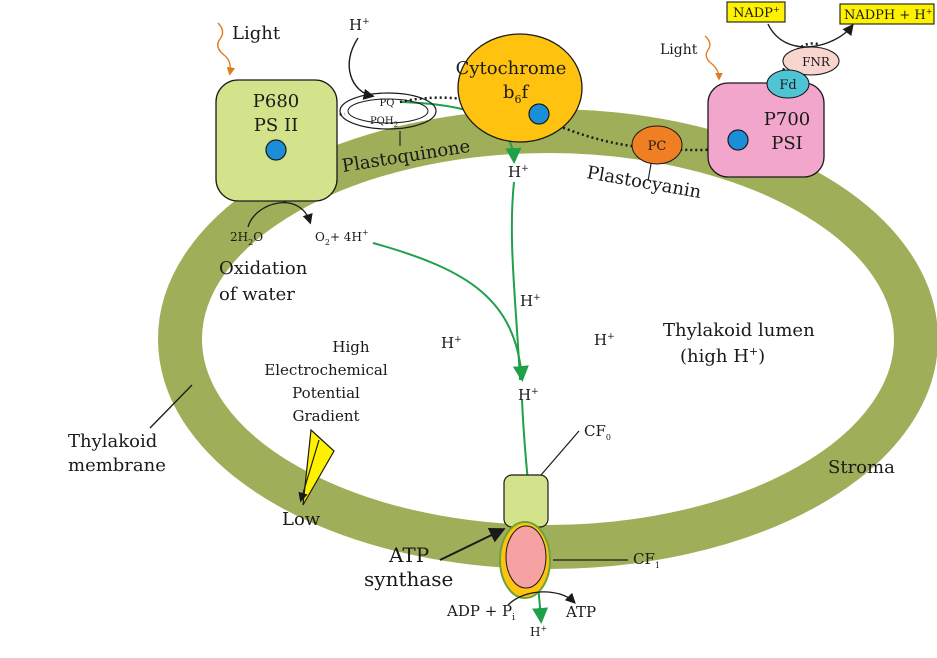 This screenshot has height=658, width=937. I want to click on ps1-electron, so click(738, 140).